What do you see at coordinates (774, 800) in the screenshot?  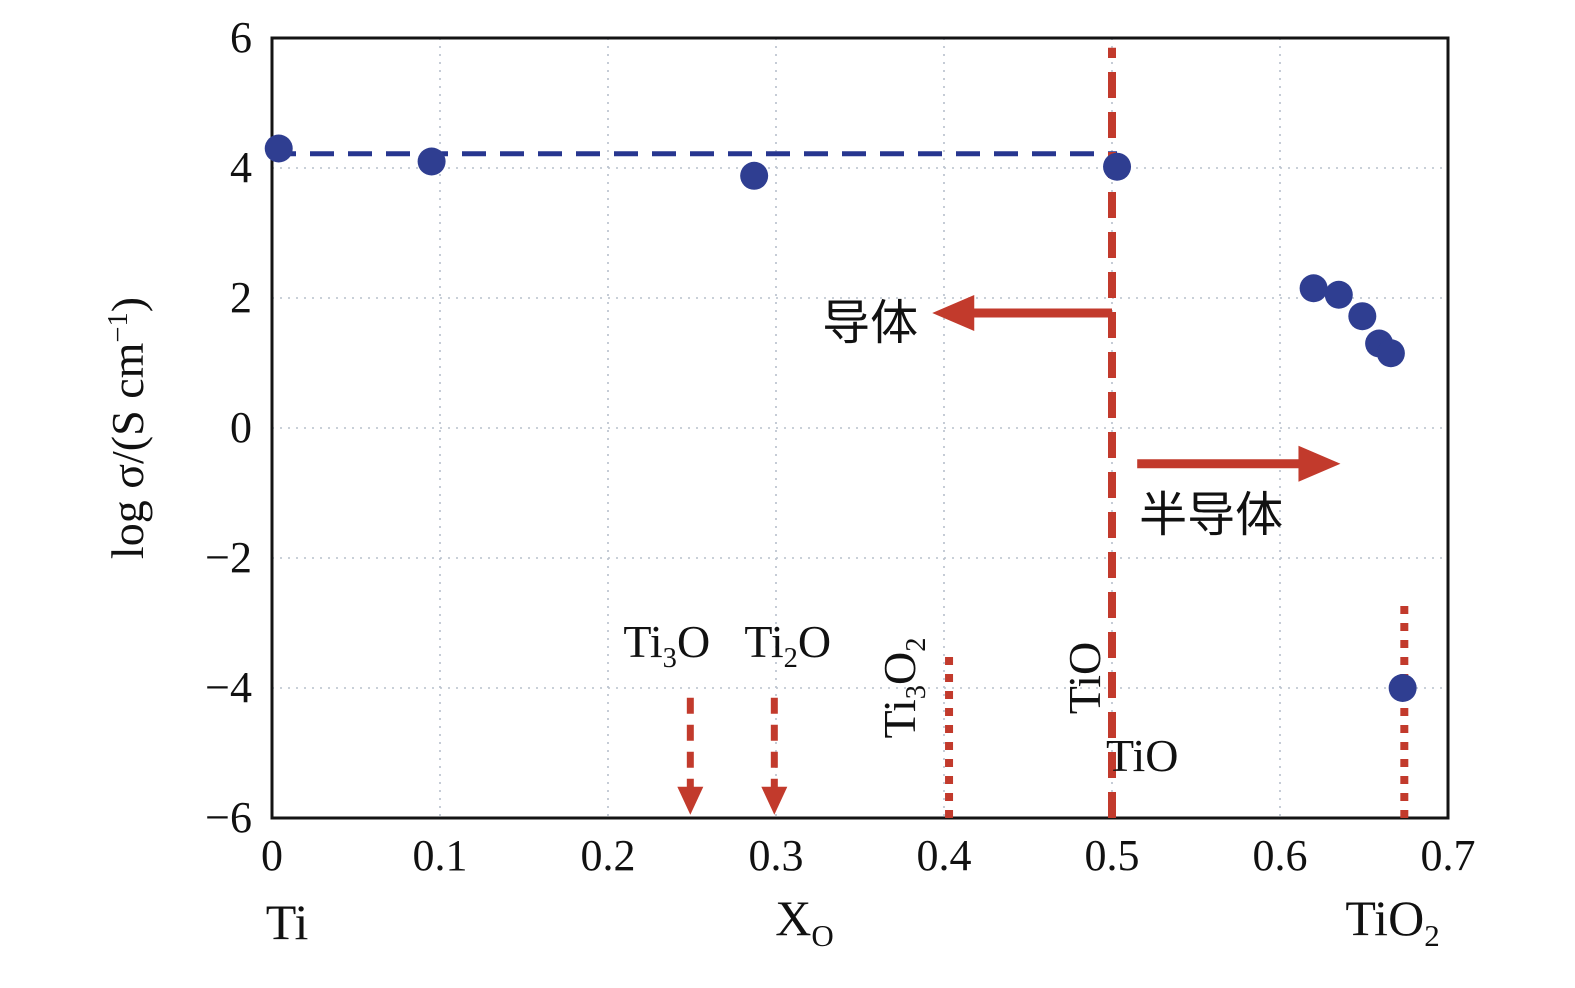 I see `ti2o-arrow-head` at bounding box center [774, 800].